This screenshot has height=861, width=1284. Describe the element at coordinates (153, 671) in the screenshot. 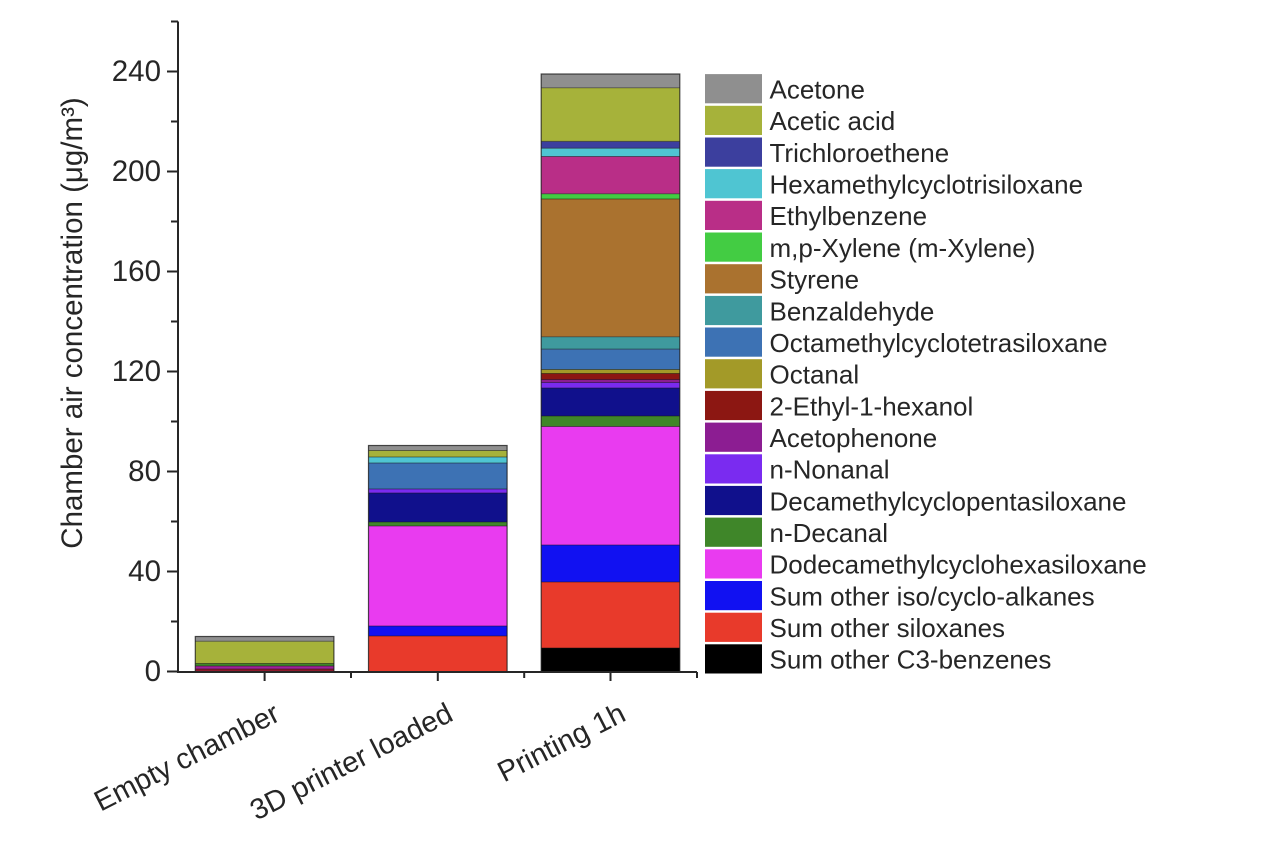

I see `svg-text: 0` at that location.